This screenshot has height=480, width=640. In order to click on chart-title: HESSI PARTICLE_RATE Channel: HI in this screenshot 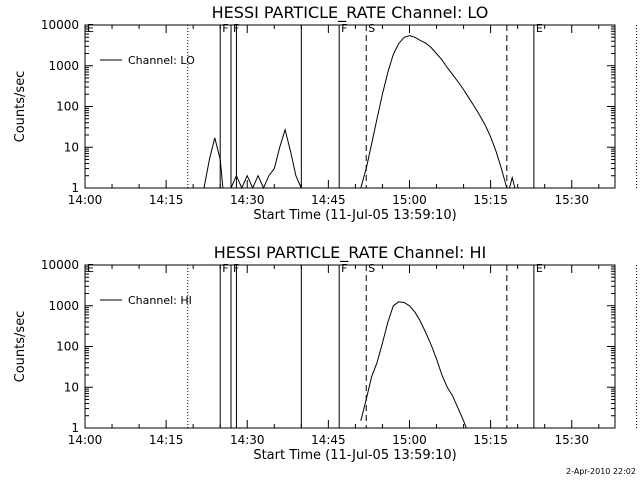, I will do `click(350, 253)`.